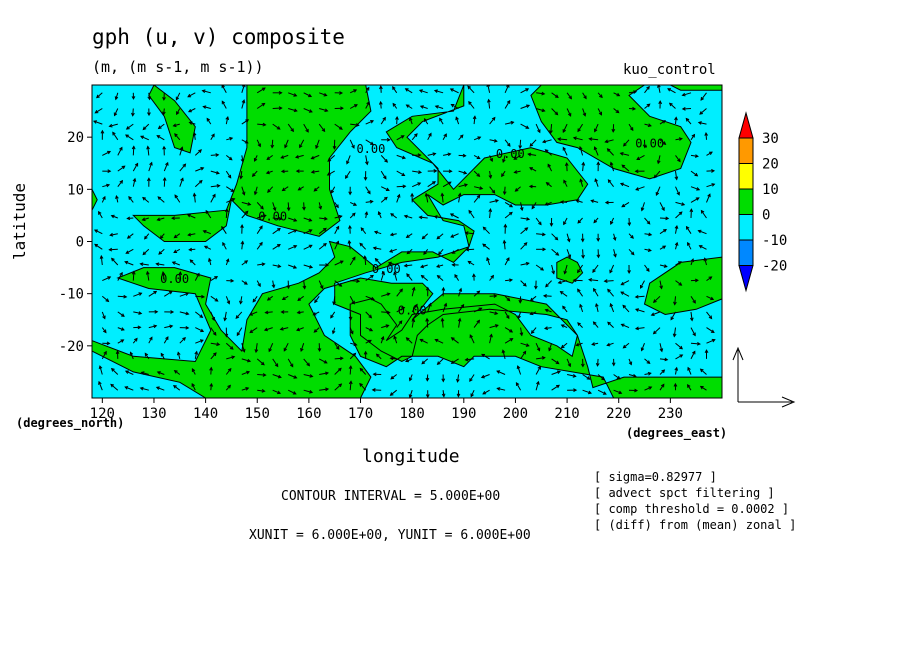 Image resolution: width=904 pixels, height=654 pixels. What do you see at coordinates (463, 414) in the screenshot?
I see `x-tick-label: 190` at bounding box center [463, 414].